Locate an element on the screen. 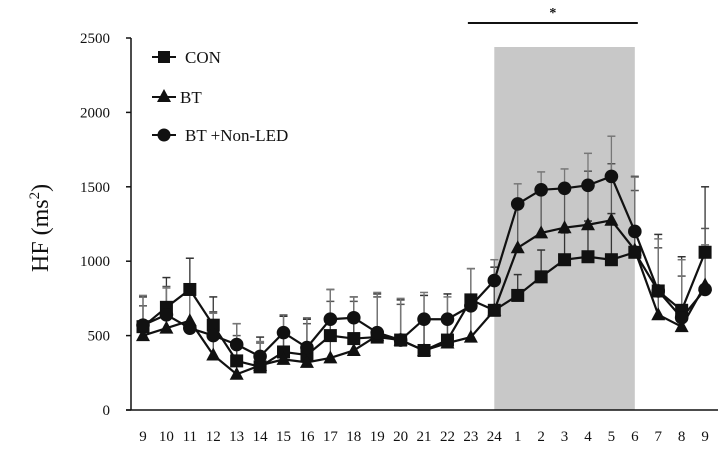  y-tick-label: 2500 is located at coordinates (95, 39).